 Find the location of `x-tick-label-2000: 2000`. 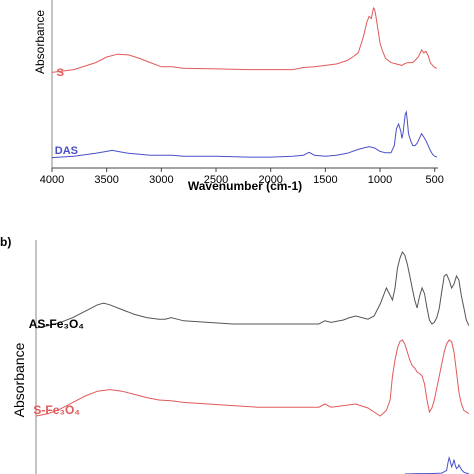

x-tick-label-2000: 2000 is located at coordinates (270, 180).